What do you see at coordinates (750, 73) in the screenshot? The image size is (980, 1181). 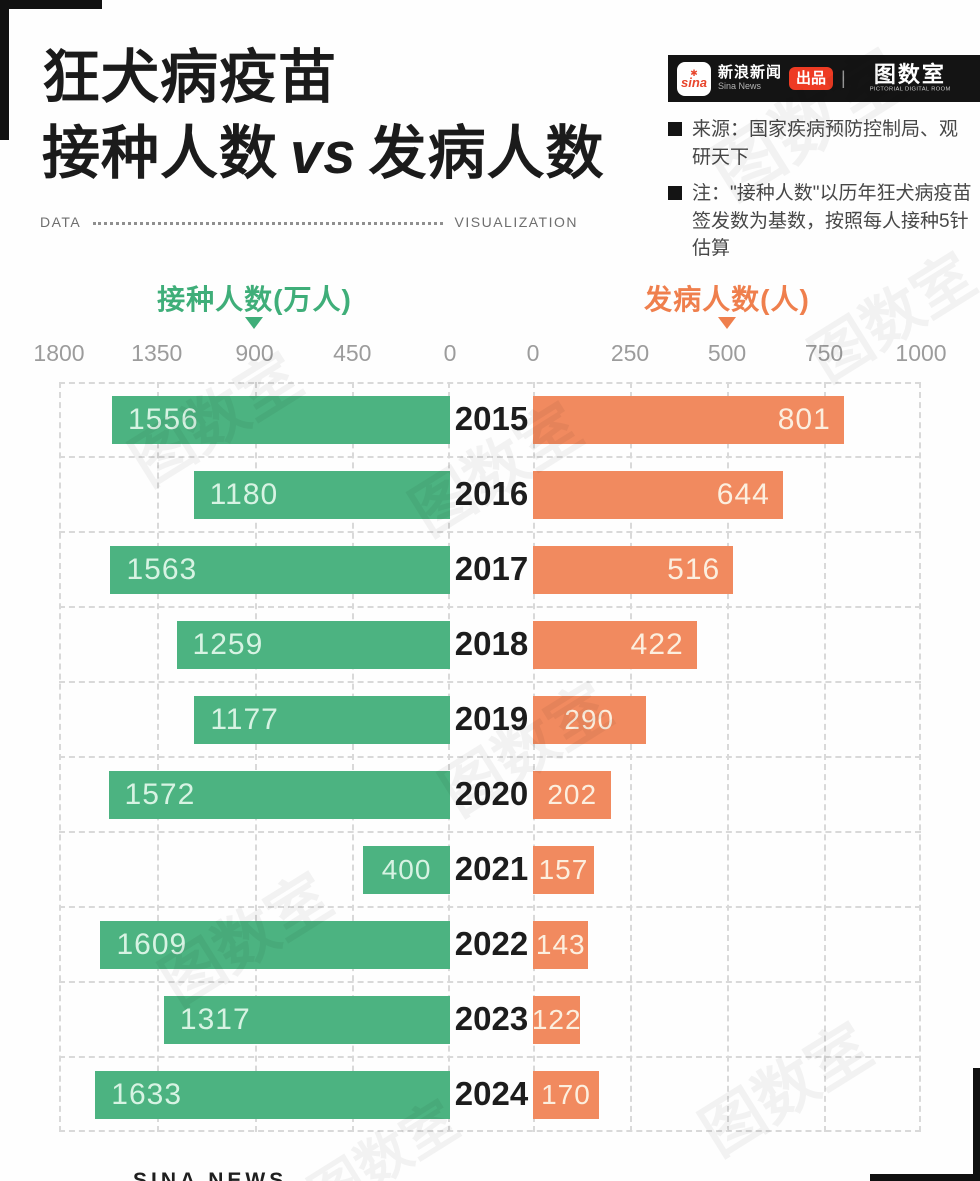 I see `brand-name-cn: 新浪新闻` at bounding box center [750, 73].